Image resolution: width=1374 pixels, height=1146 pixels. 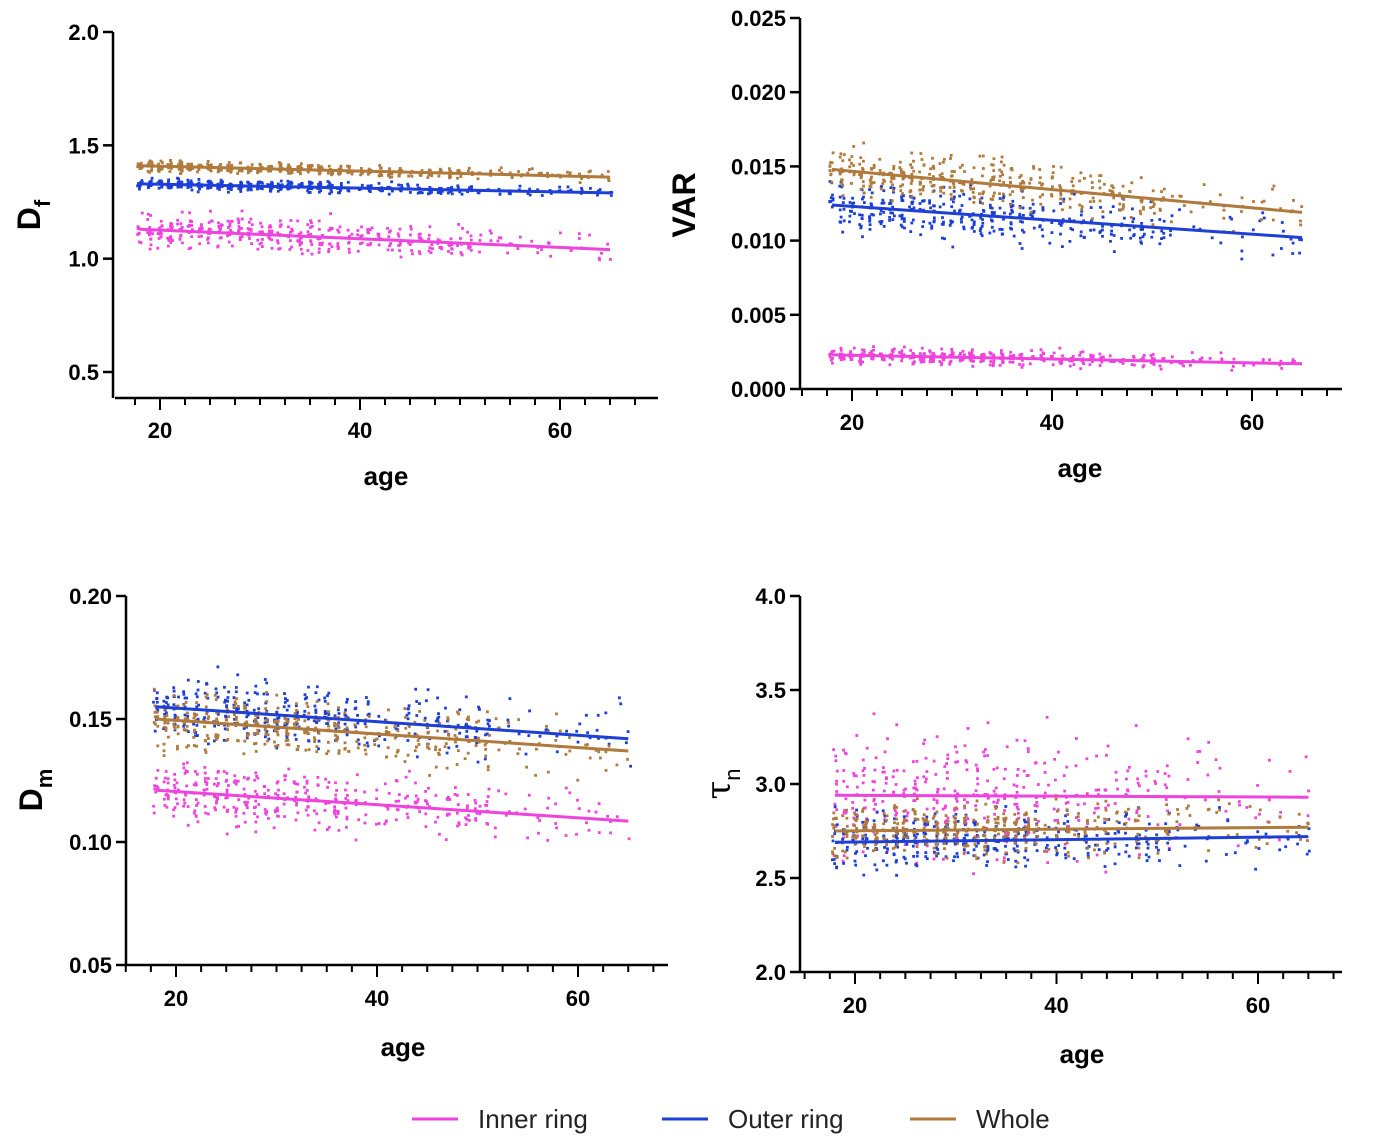 I want to click on y-tick-label: 0.010, so click(x=758, y=241).